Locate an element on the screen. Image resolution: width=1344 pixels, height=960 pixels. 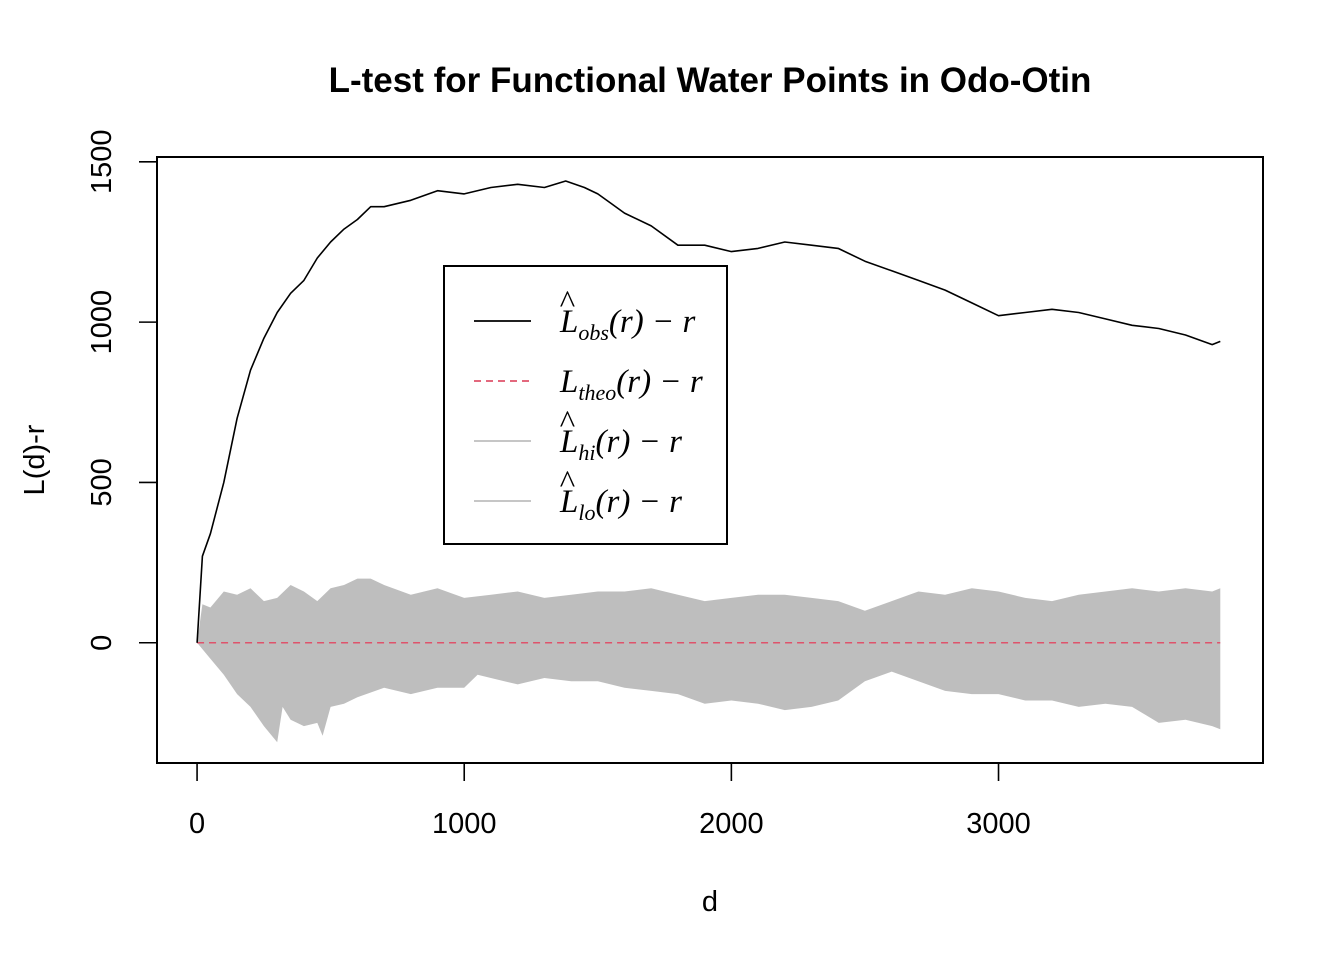
x-tick-label: 1000 is located at coordinates (464, 824).